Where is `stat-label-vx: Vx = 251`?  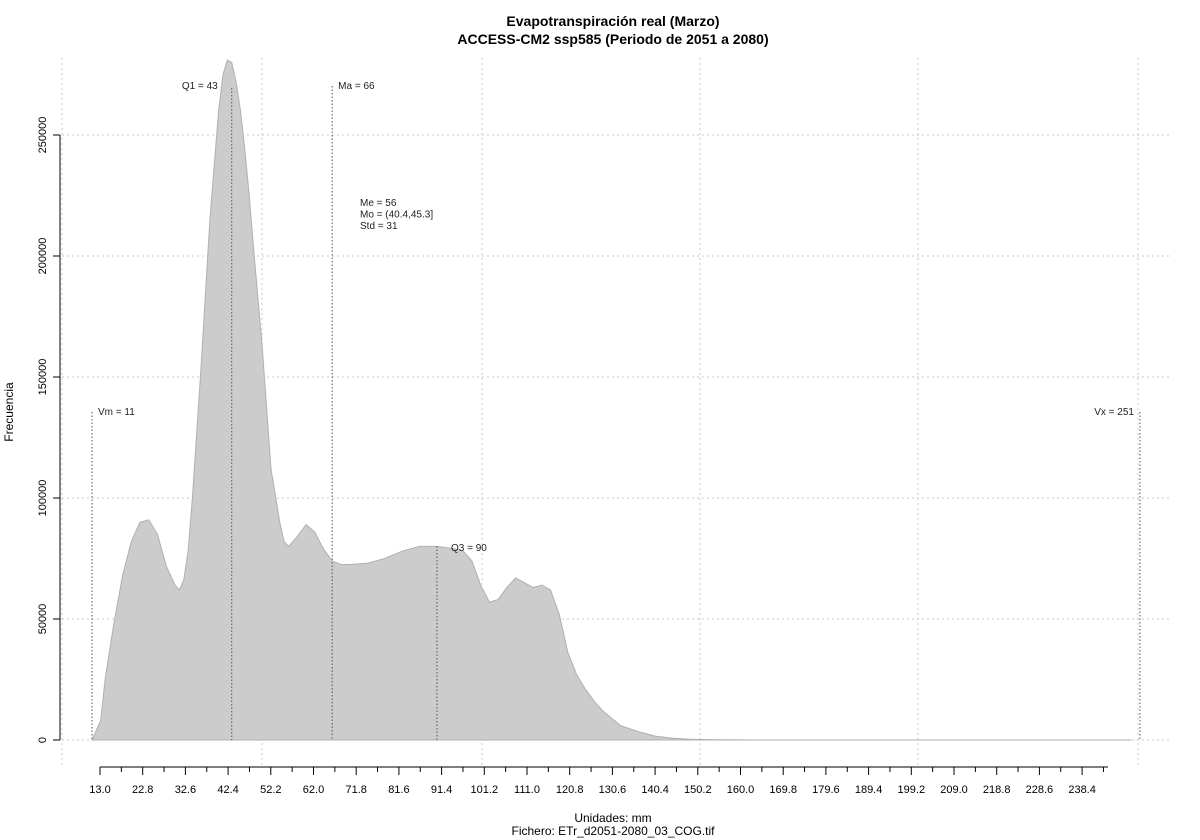 stat-label-vx: Vx = 251 is located at coordinates (1114, 412).